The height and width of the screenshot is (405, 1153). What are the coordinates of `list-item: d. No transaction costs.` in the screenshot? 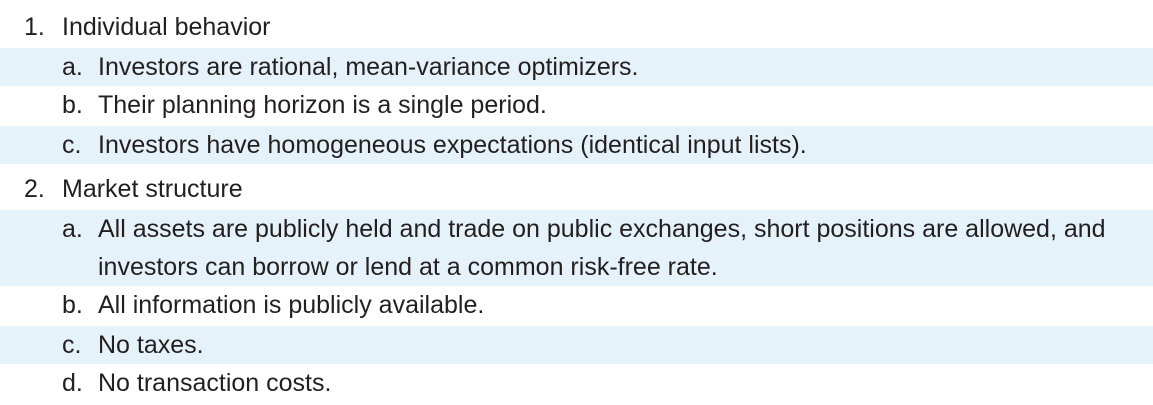 It's located at (576, 383).